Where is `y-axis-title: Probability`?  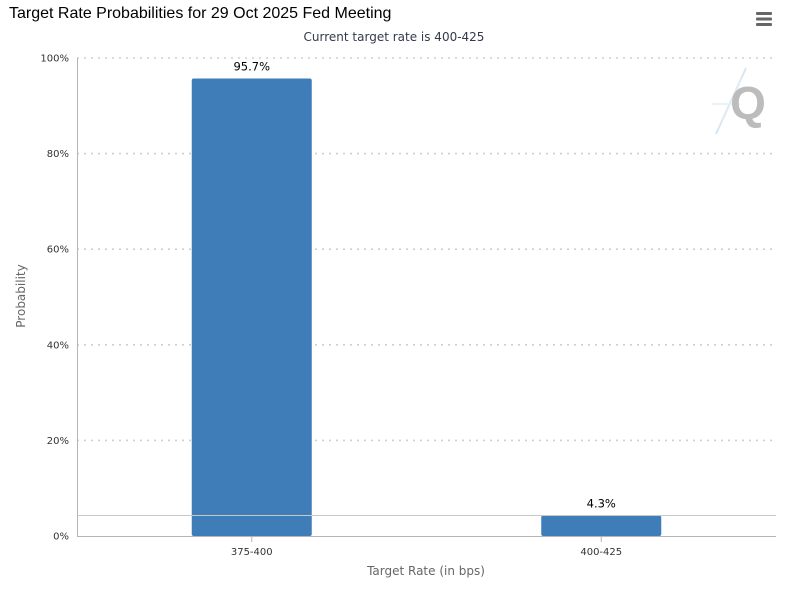 y-axis-title: Probability is located at coordinates (21, 295).